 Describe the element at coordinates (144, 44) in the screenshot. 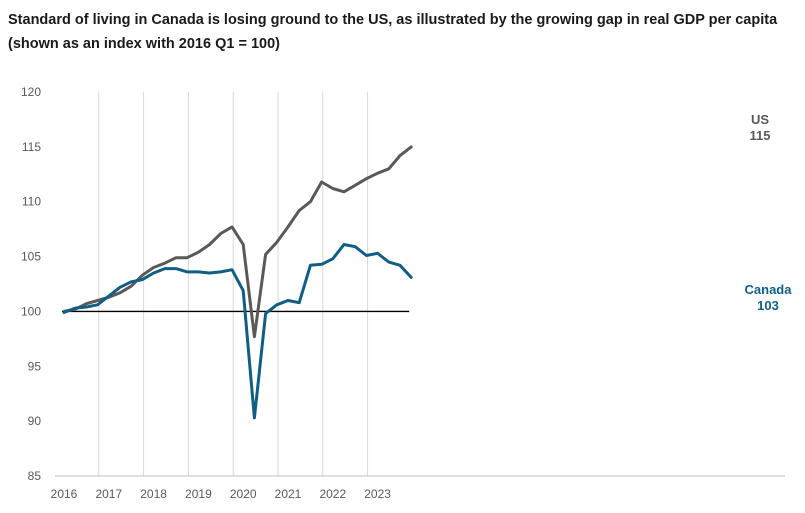

I see `chart-subtitle: (shown as an index with 2016 Q1 = 100)` at that location.